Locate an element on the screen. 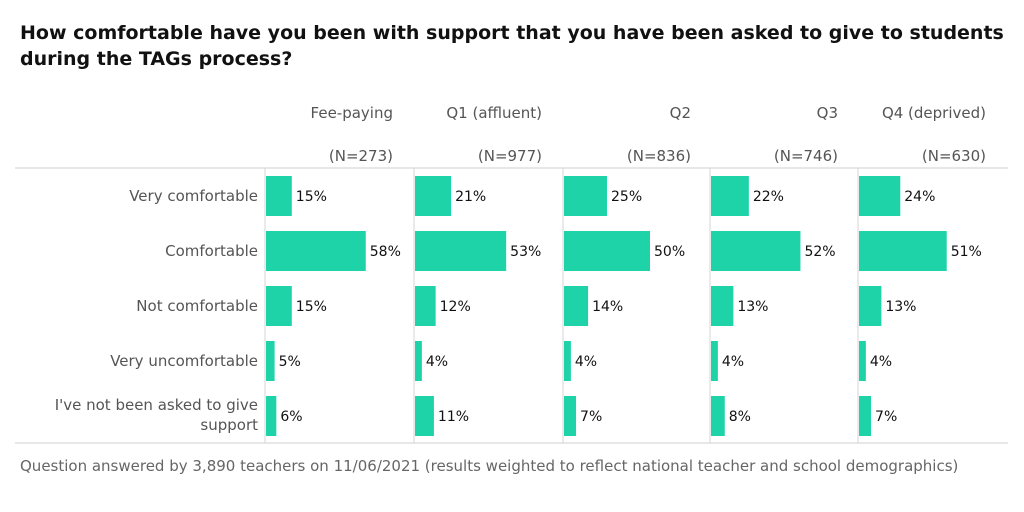  row-label: I've not been asked to give support is located at coordinates (156, 415).